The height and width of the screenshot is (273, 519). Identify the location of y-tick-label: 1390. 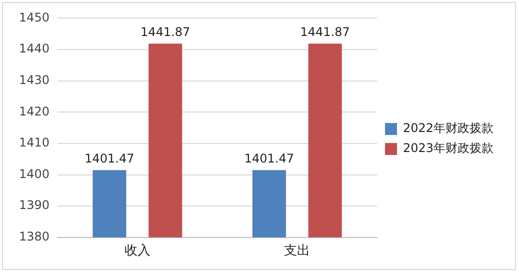
(34, 205).